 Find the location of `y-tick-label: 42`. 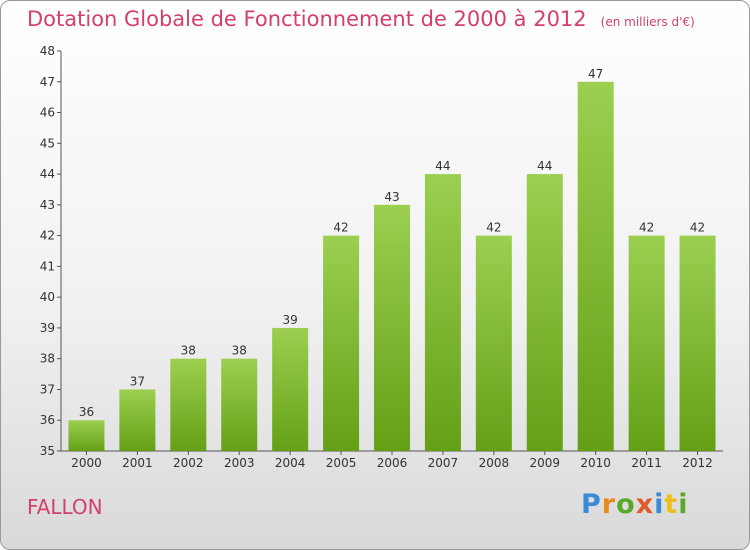

y-tick-label: 42 is located at coordinates (47, 236).